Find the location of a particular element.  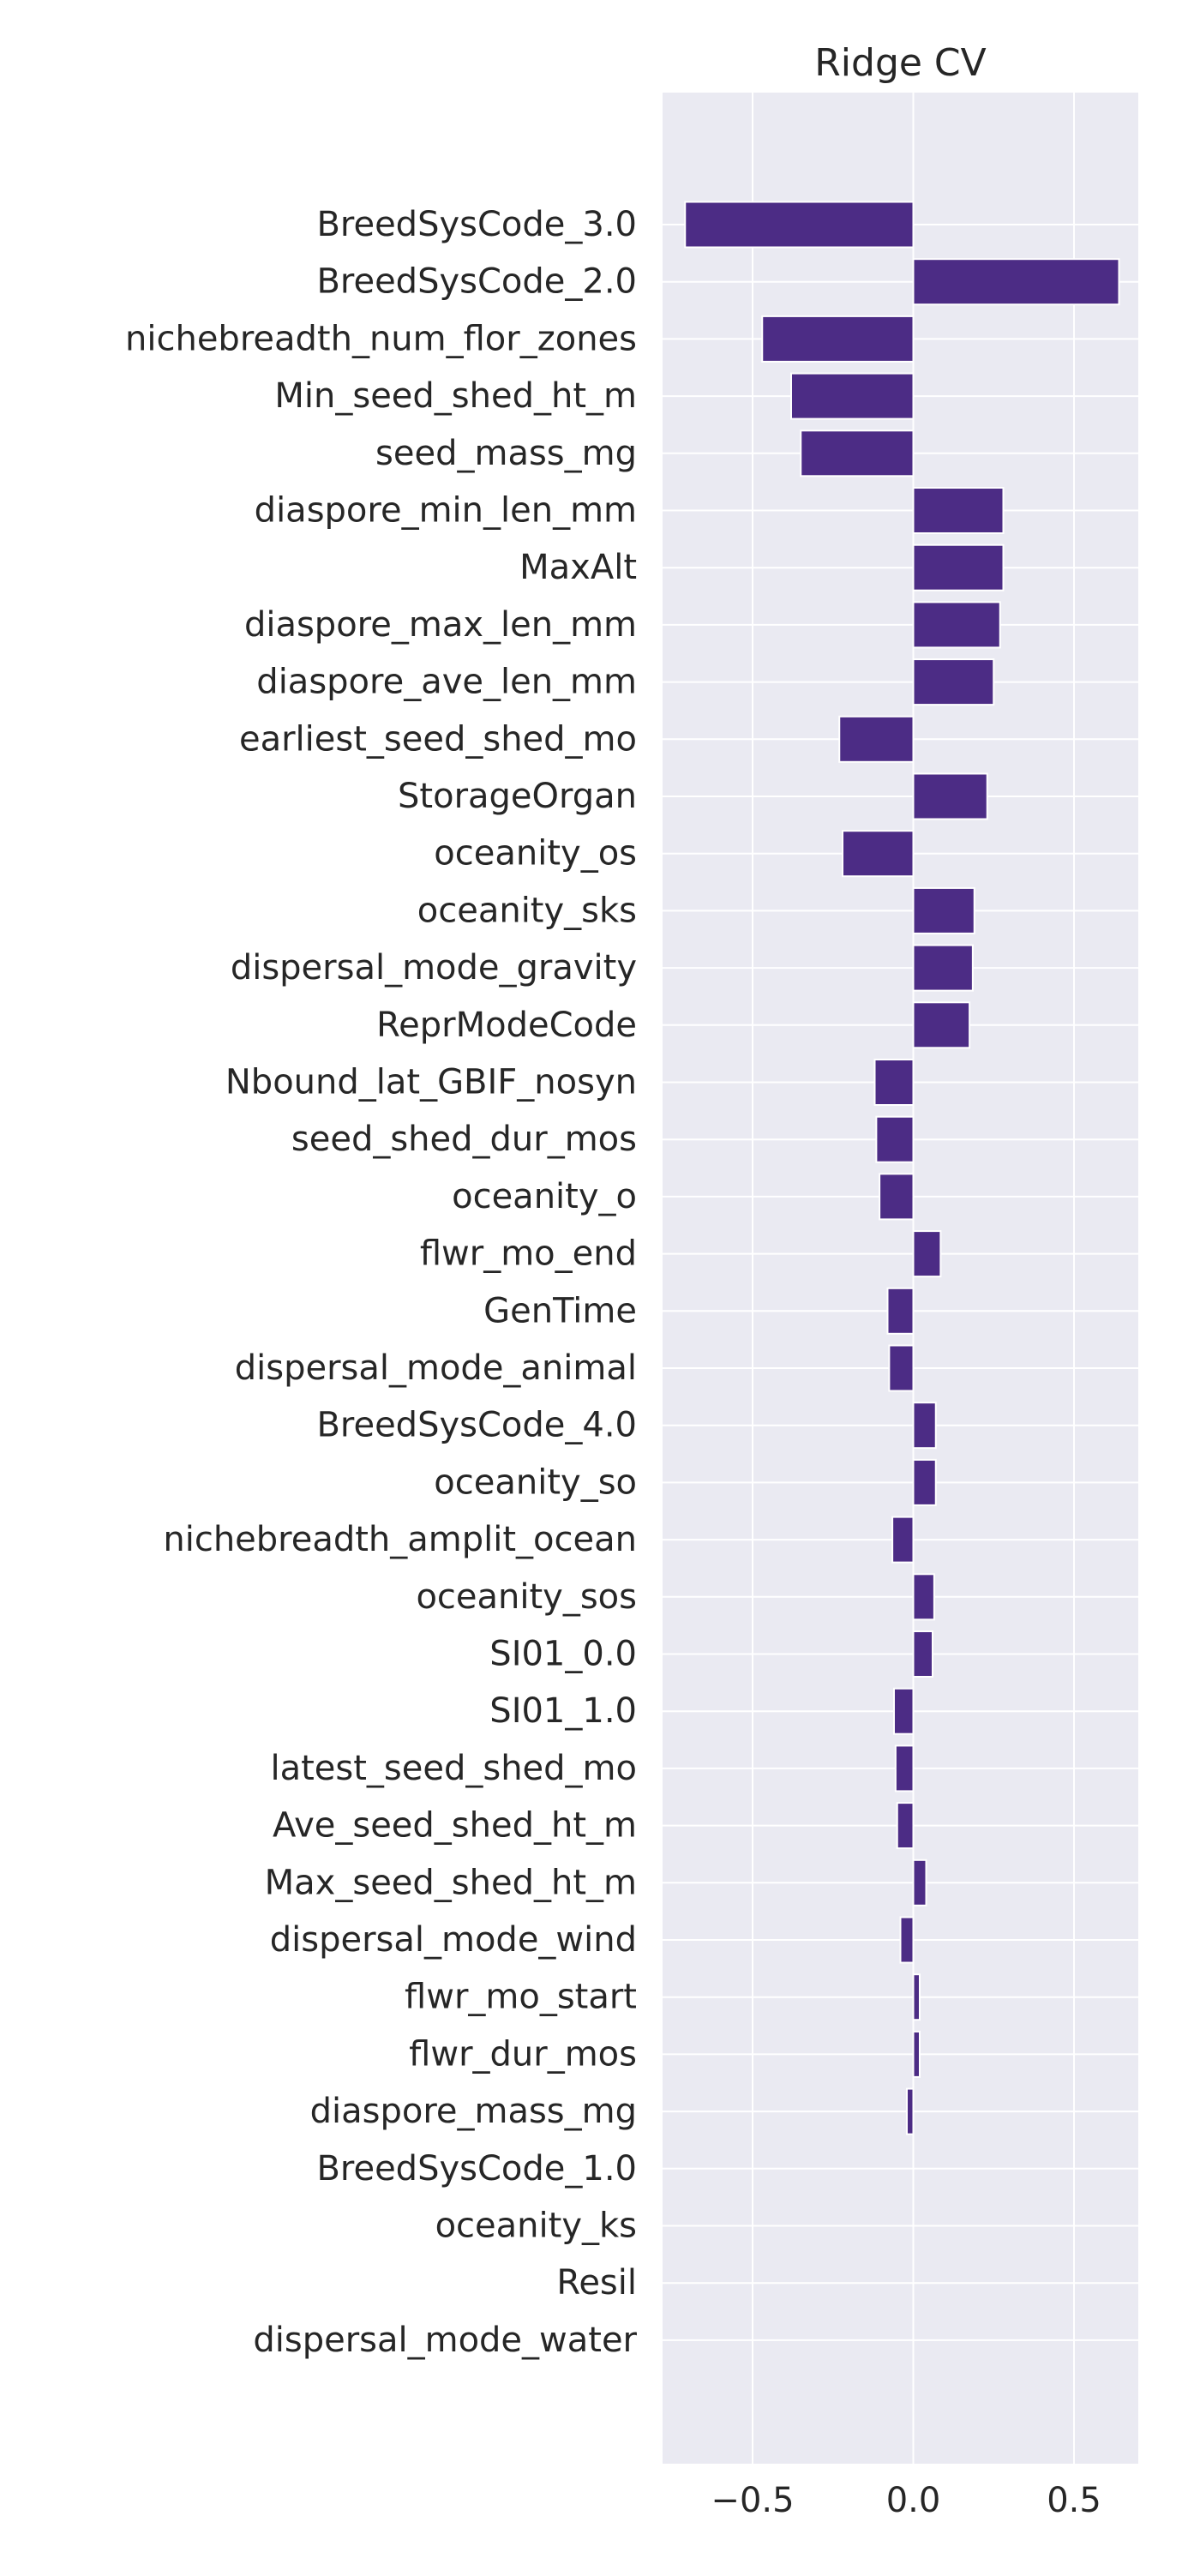

x-tick-label: 0.5 is located at coordinates (1074, 2500).